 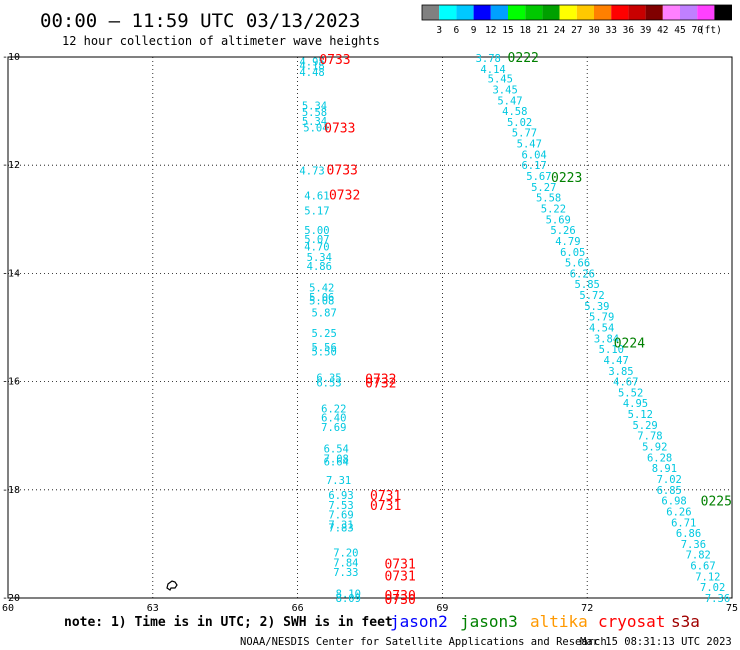 I want to click on wave-height-label: 5.04, so click(x=315, y=128).